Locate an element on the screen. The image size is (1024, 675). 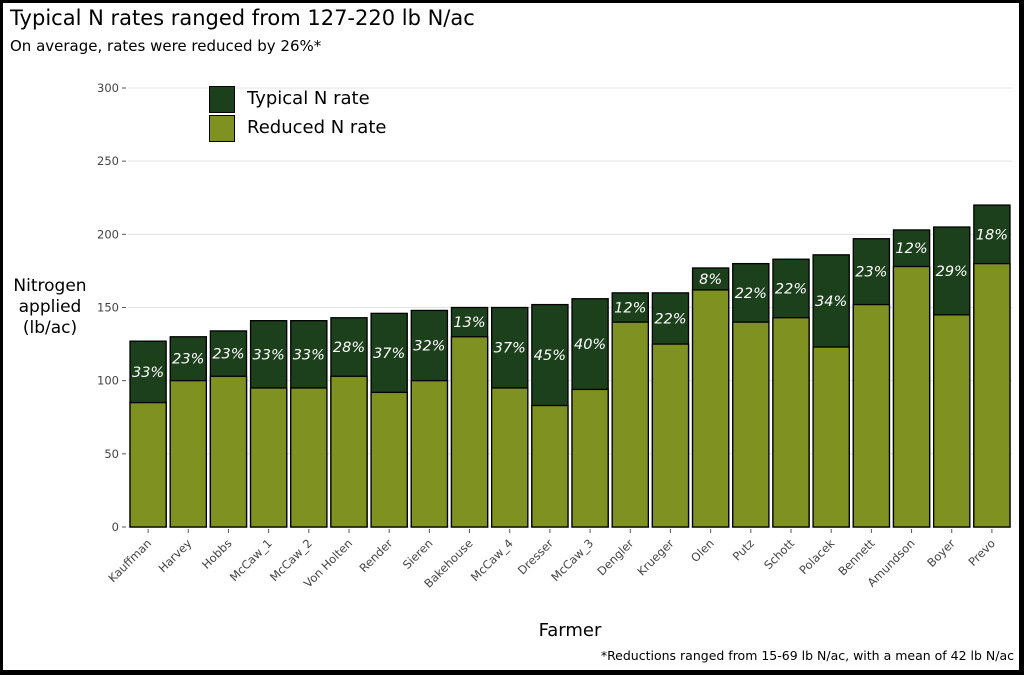
x-tick-label: Harvey is located at coordinates (174, 555).